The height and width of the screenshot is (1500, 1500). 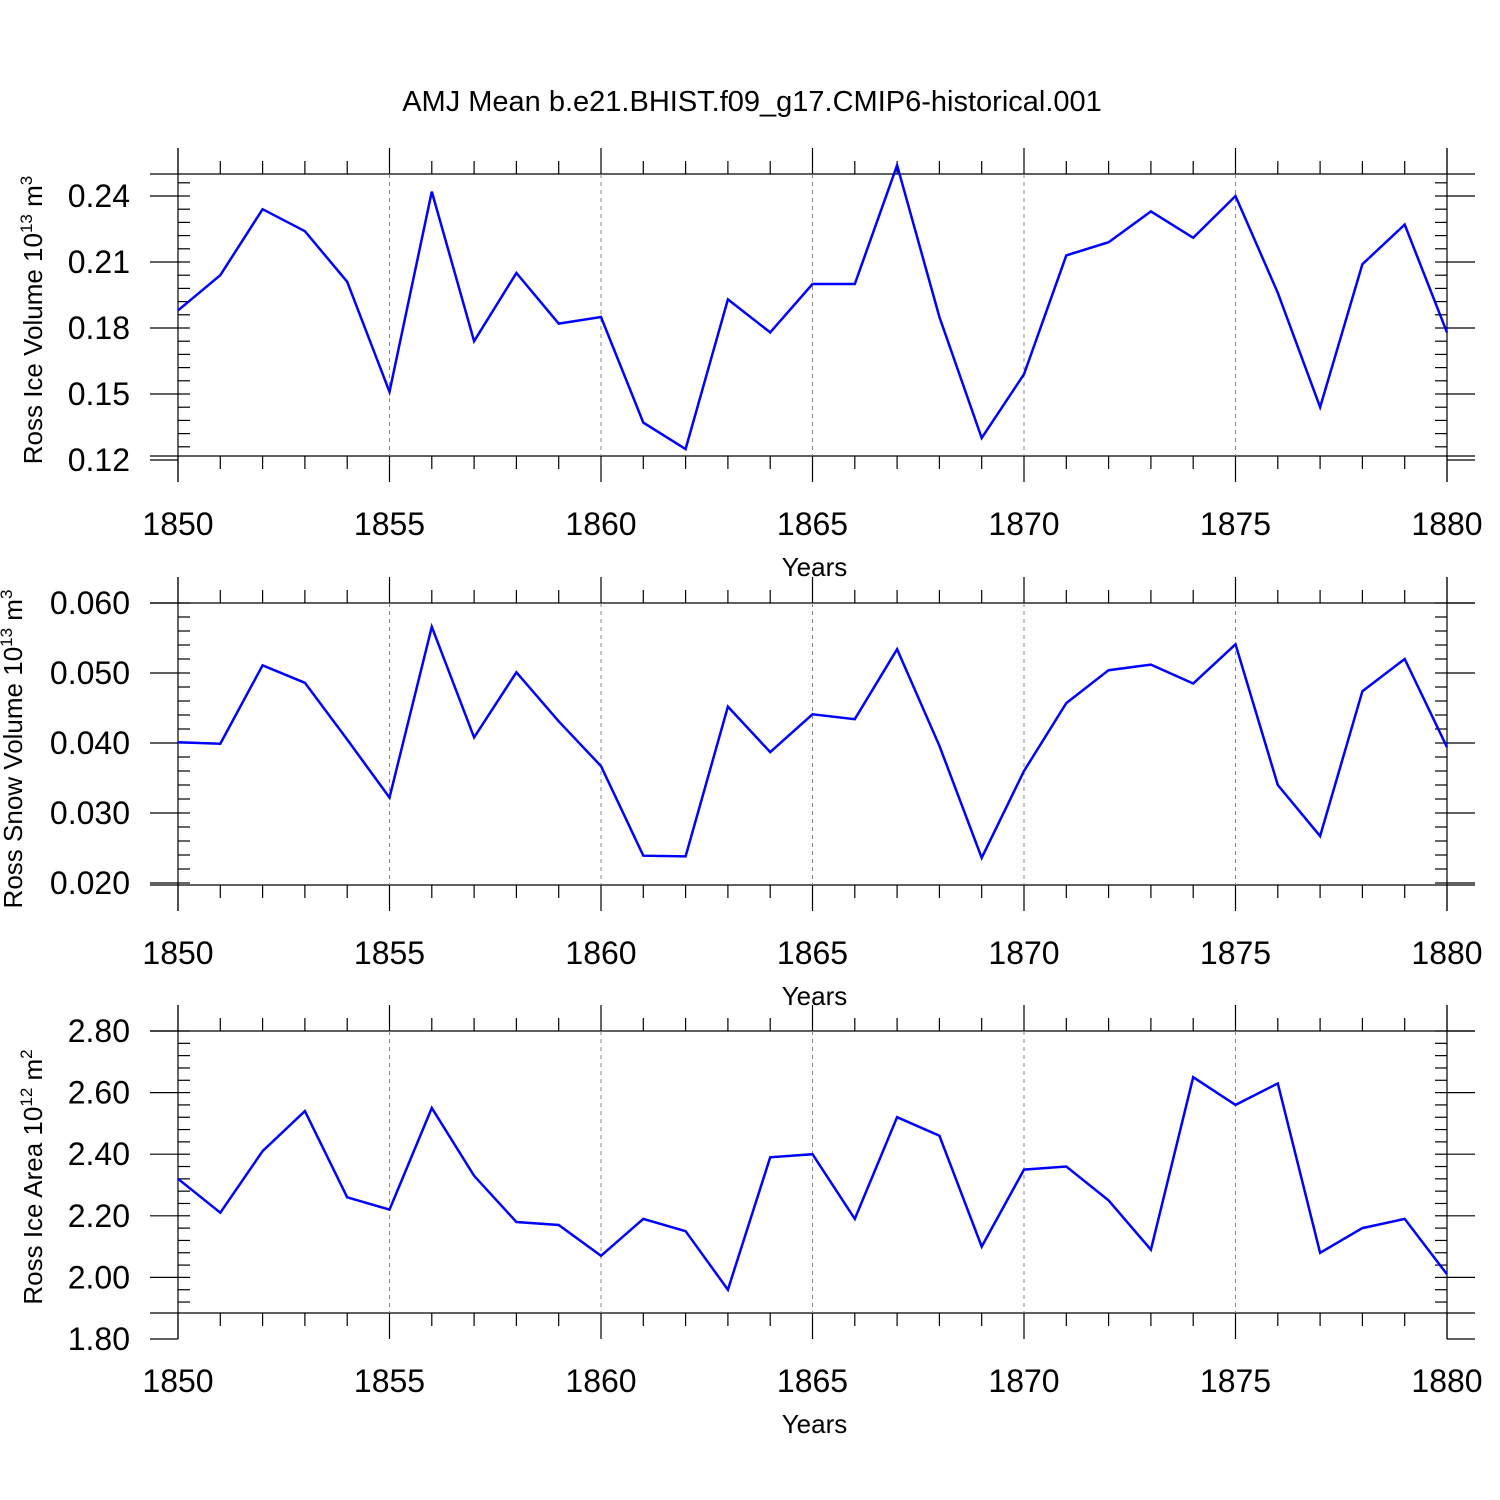 What do you see at coordinates (99, 262) in the screenshot?
I see `y-tick-label: 0.21` at bounding box center [99, 262].